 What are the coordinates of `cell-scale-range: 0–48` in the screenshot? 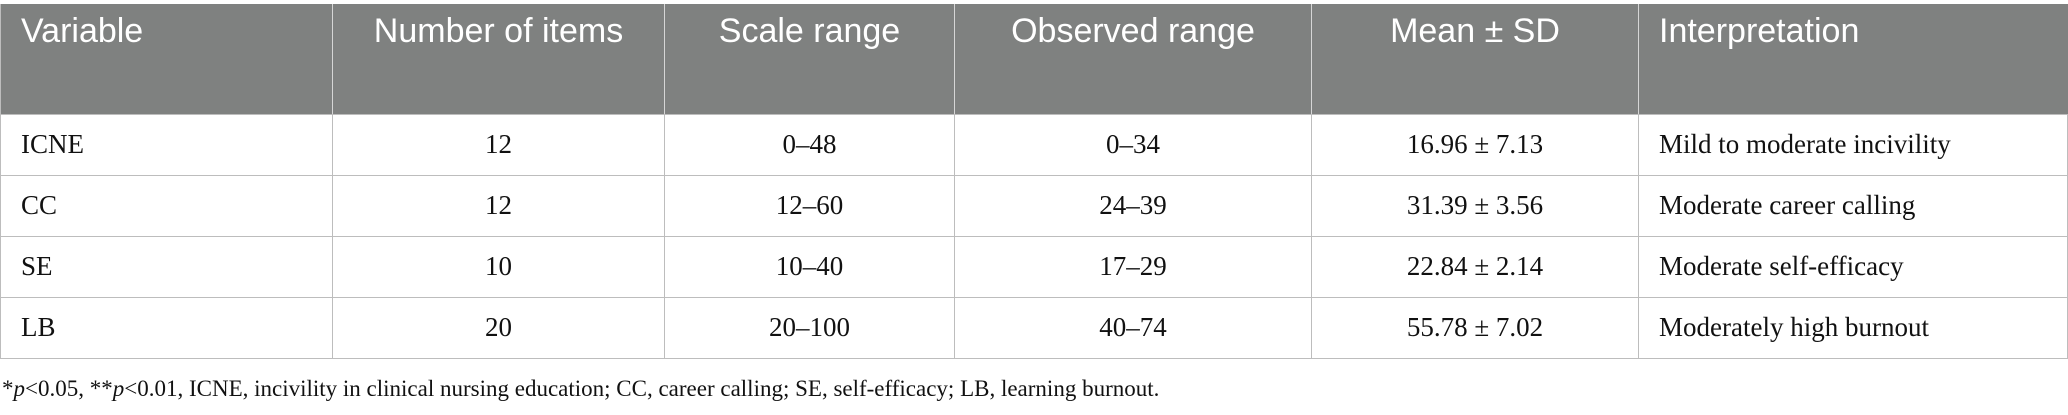 It's located at (809, 144).